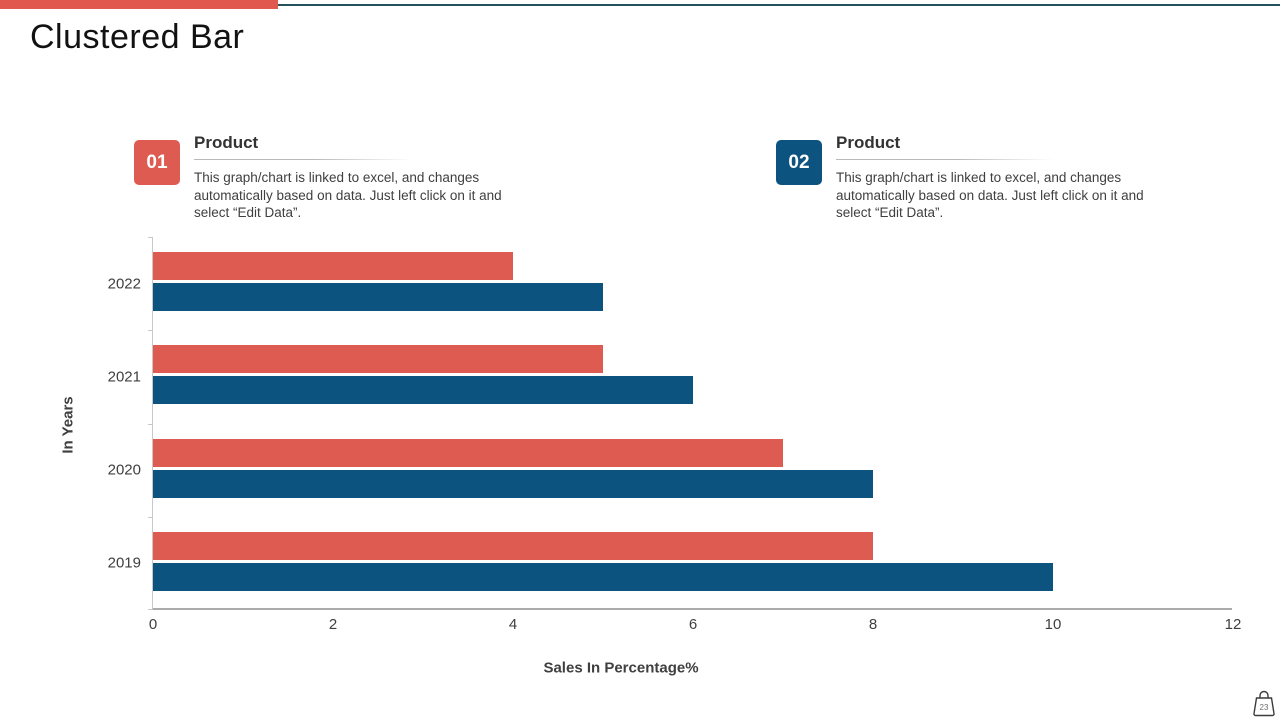 The image size is (1280, 720). Describe the element at coordinates (124, 284) in the screenshot. I see `category-label: 2022` at that location.